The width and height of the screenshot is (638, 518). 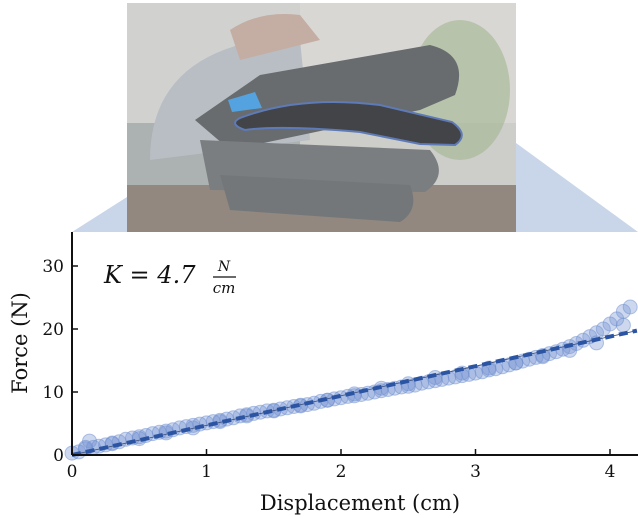 What do you see at coordinates (475, 472) in the screenshot?
I see `x-tick-label: 3` at bounding box center [475, 472].